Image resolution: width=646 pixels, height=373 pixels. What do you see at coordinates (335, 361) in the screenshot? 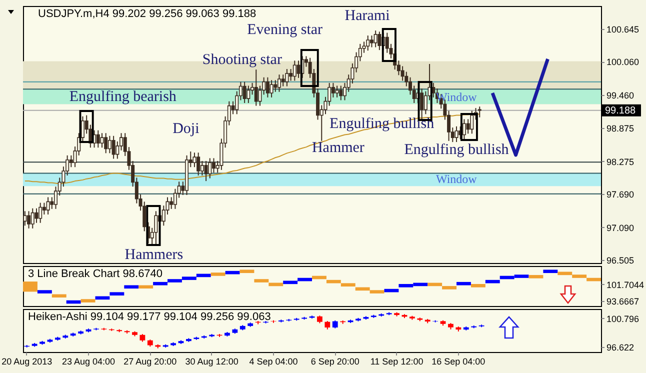
I see `x-tick-label: 6 Sep 20:00` at bounding box center [335, 361].